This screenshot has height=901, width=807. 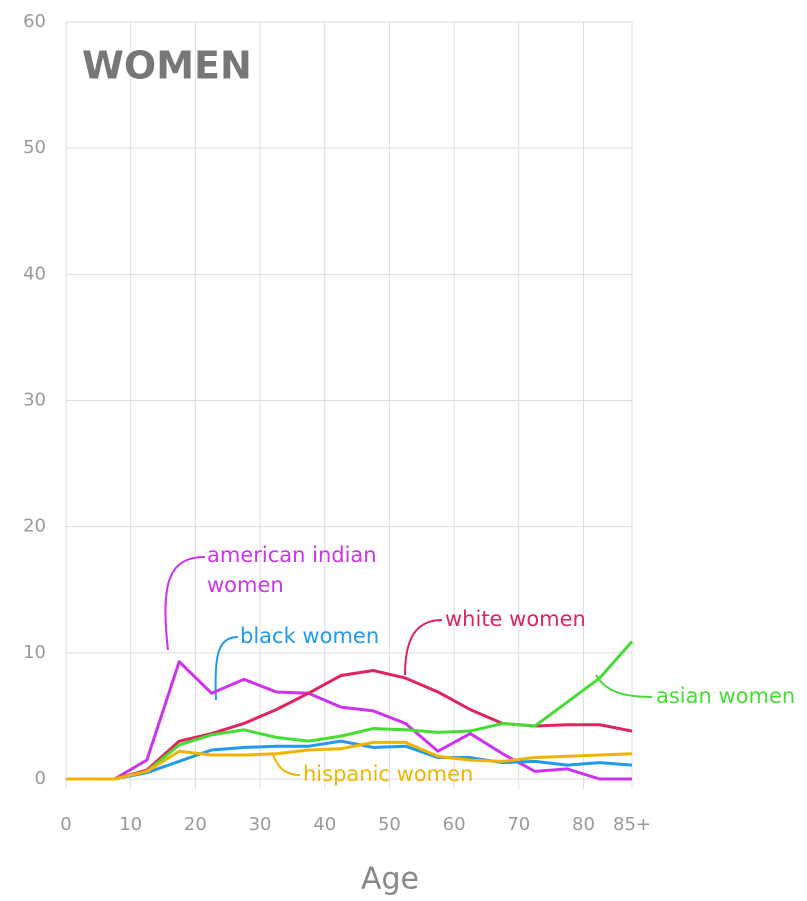 I want to click on y-tick-label: 60, so click(x=34, y=21).